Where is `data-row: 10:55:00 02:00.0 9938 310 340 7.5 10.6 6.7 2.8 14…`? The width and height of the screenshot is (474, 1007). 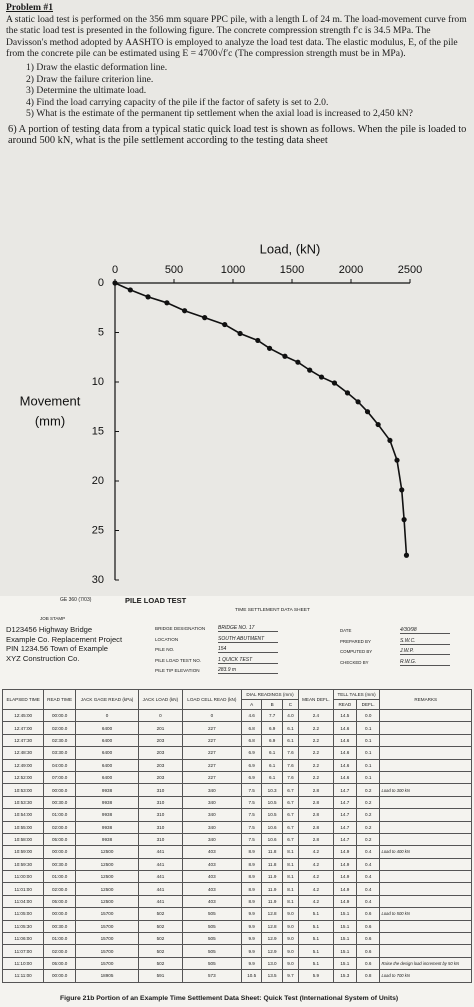 data-row: 10:55:00 02:00.0 9938 310 340 7.5 10.6 6.7 2.8 14… is located at coordinates (236, 827).